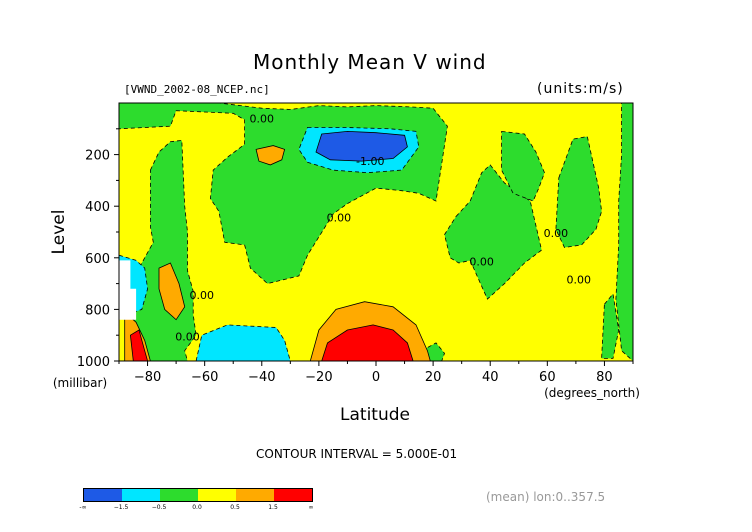  I want to click on legend-tick-label: −0.5, so click(159, 507).